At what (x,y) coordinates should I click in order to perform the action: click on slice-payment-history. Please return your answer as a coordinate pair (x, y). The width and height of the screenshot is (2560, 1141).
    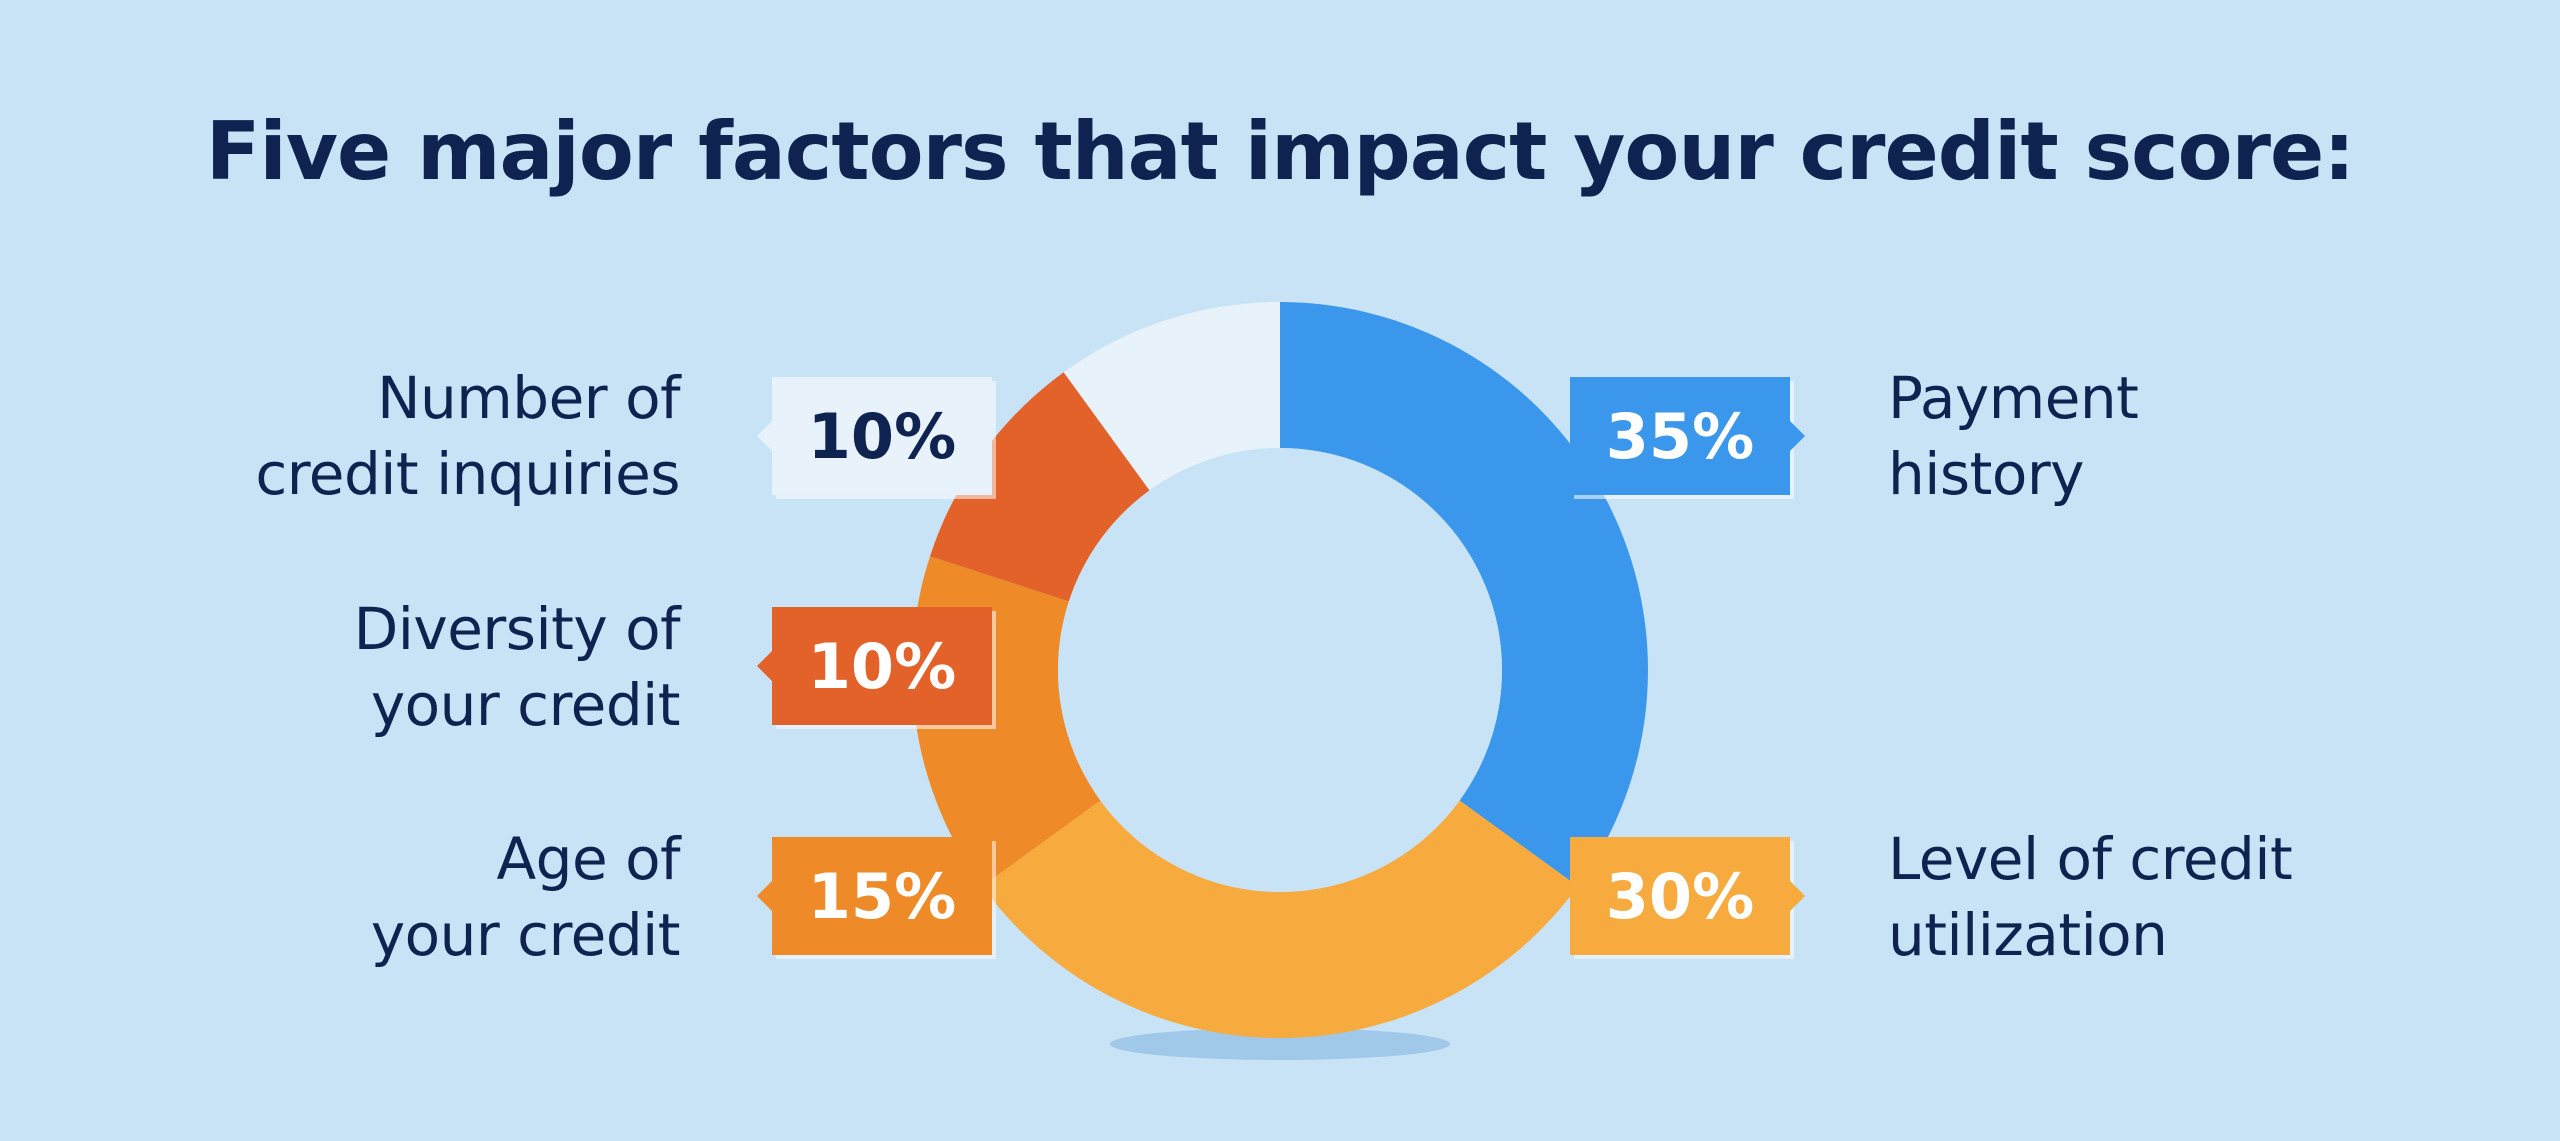
    Looking at the image, I should click on (1464, 594).